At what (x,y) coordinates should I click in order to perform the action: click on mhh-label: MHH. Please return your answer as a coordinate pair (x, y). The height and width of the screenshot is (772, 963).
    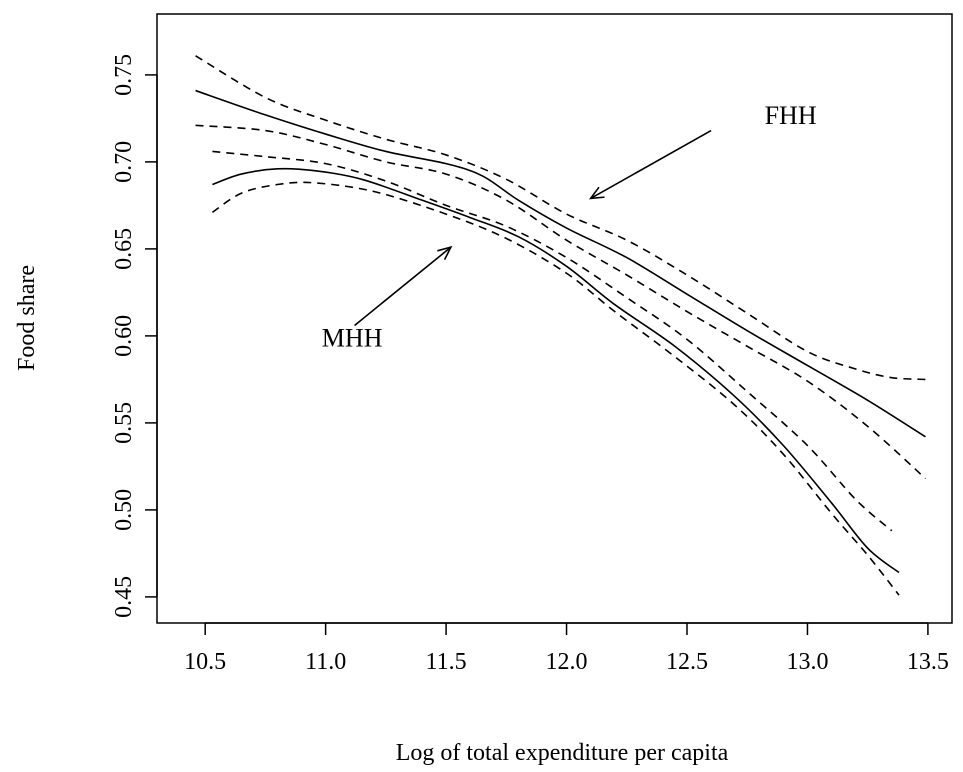
    Looking at the image, I should click on (352, 338).